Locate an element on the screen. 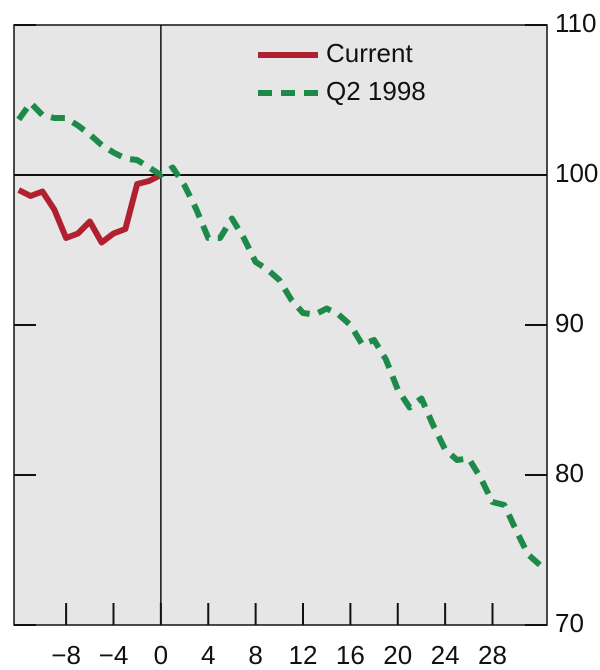 The height and width of the screenshot is (670, 600). x-tick-label: 8 is located at coordinates (255, 655).